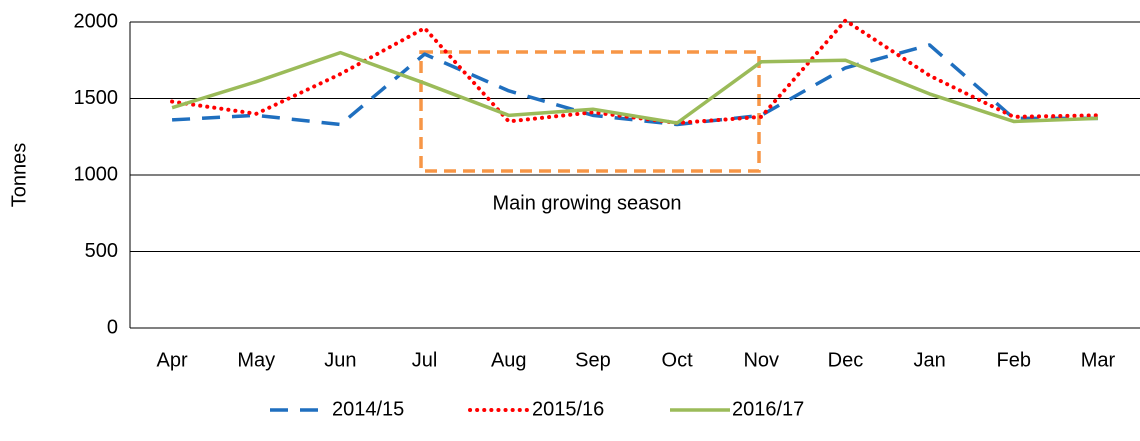  I want to click on y-tick-label: 2000, so click(96, 21).